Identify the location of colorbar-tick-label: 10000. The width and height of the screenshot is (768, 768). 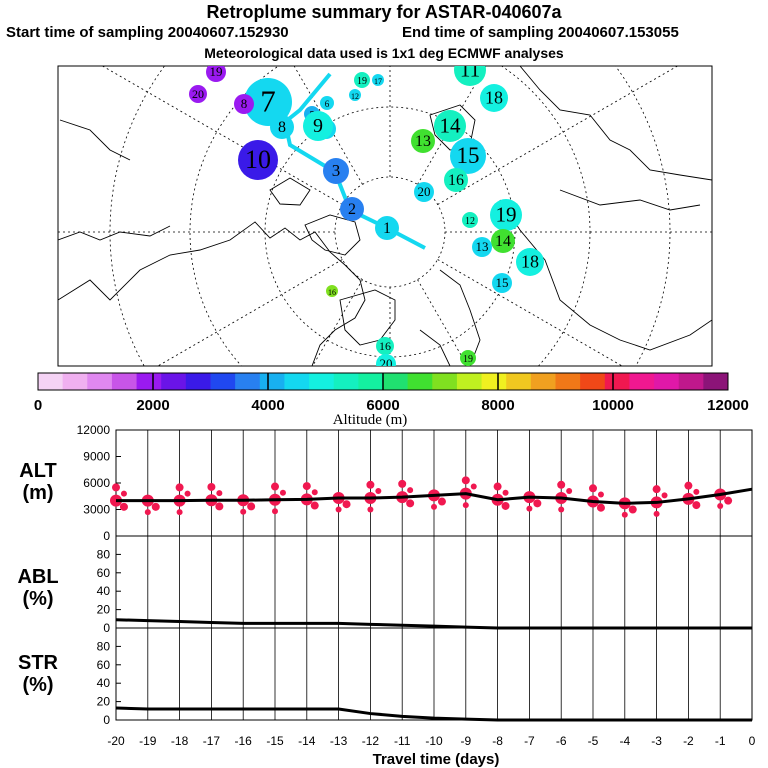
(613, 405).